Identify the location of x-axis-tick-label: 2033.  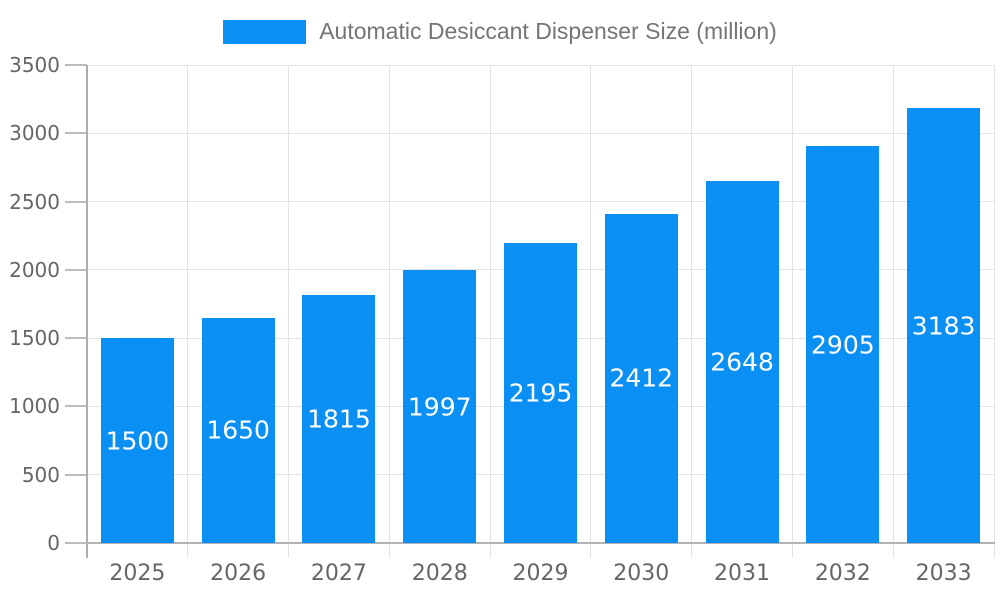
(943, 573).